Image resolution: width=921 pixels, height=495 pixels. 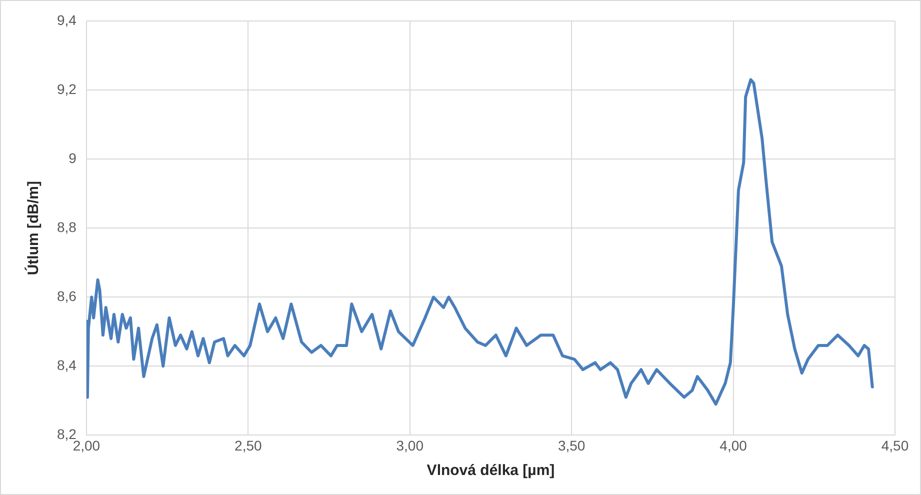 I want to click on x-tick-label: 3,50, so click(x=572, y=445).